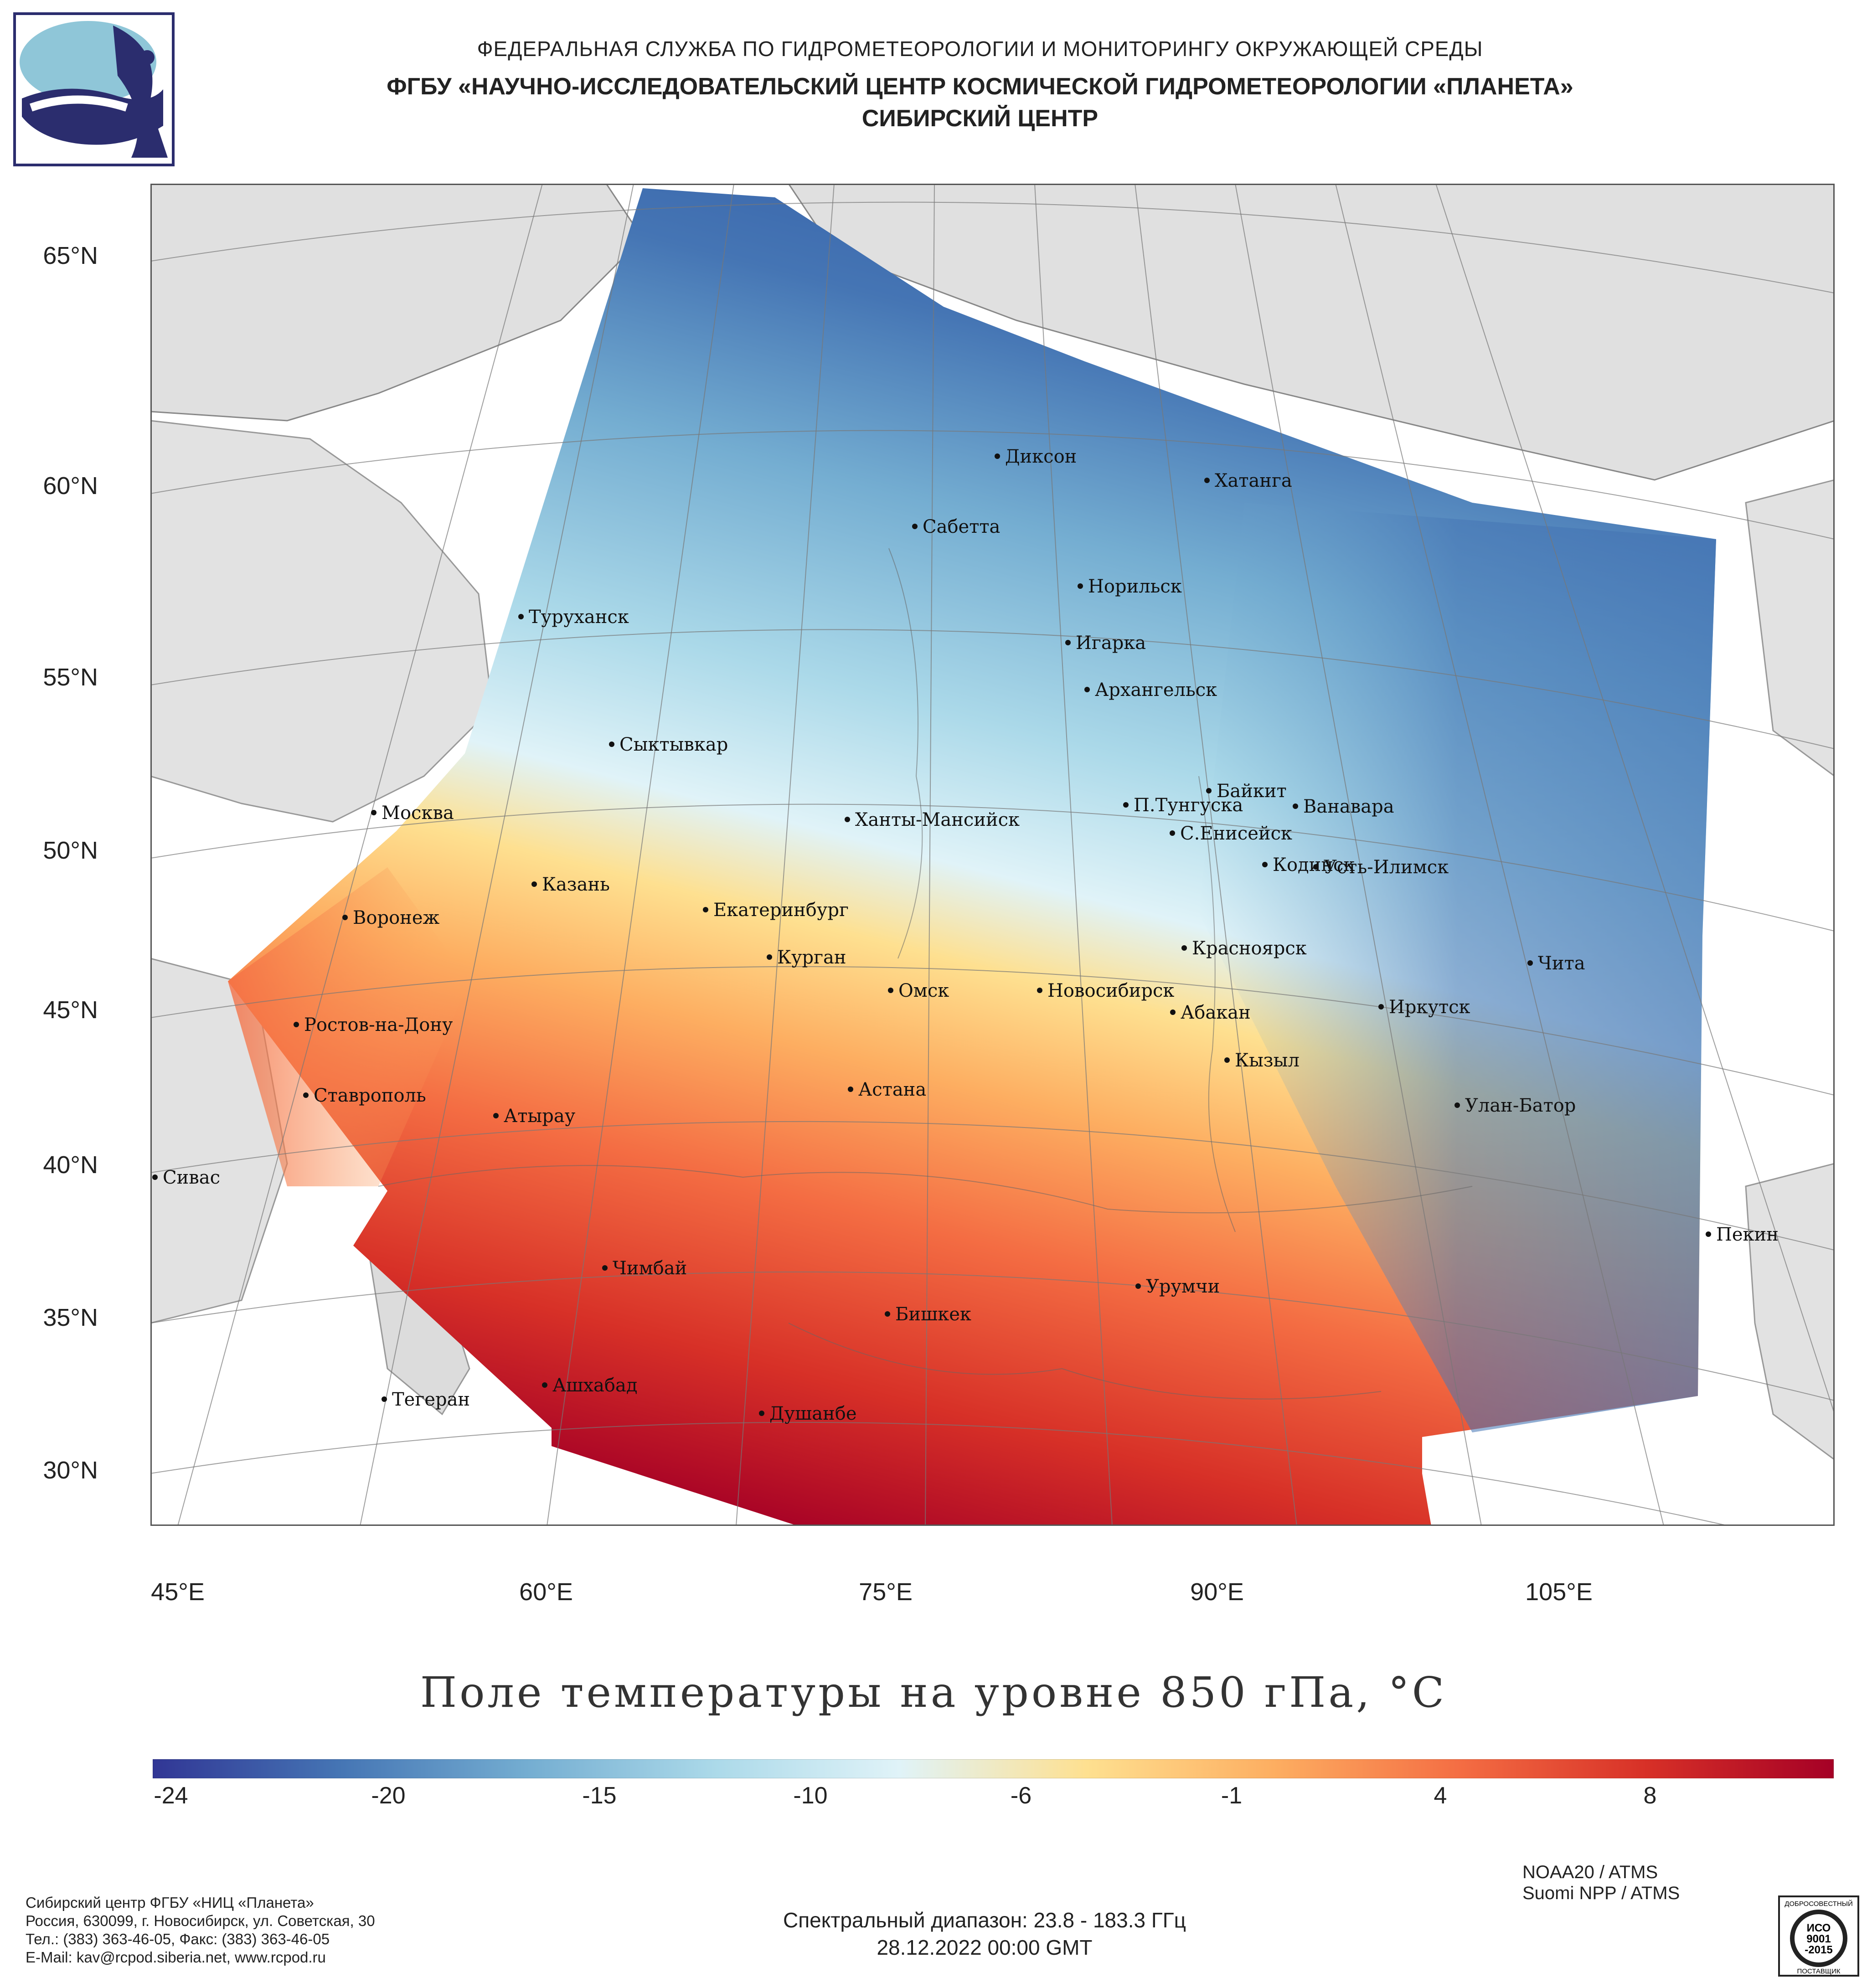 The height and width of the screenshot is (1988, 1867). I want to click on iso-badge-icon: ДОБРОСОВЕСТНЫЙ ИСО 9001 -2015 ПОСТАВЩИК, so click(1819, 1936).